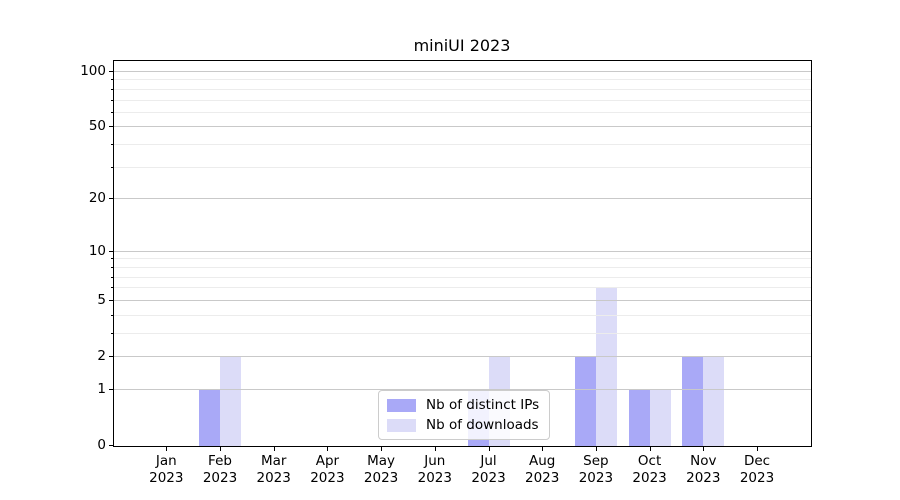 This screenshot has width=900, height=500. What do you see at coordinates (401, 425) in the screenshot?
I see `legend-swatch-downloads` at bounding box center [401, 425].